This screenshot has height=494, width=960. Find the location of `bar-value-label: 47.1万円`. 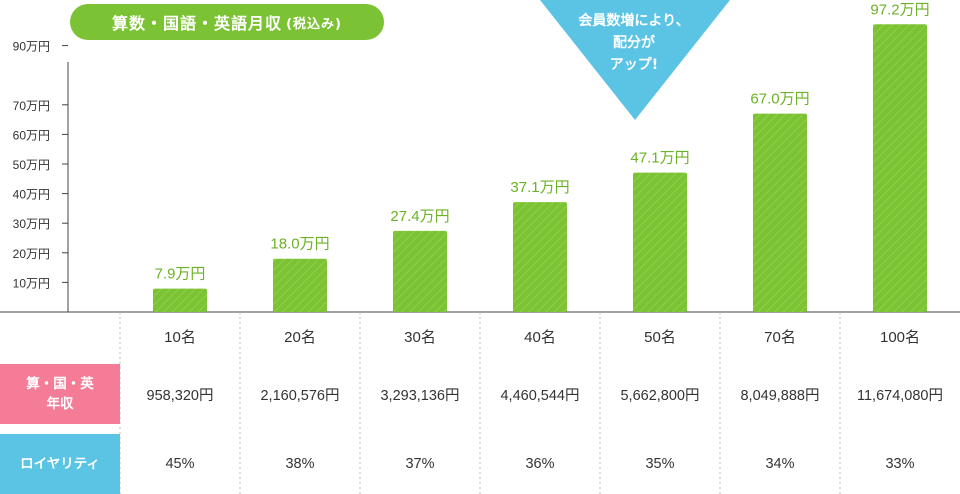

bar-value-label: 47.1万円 is located at coordinates (659, 158).